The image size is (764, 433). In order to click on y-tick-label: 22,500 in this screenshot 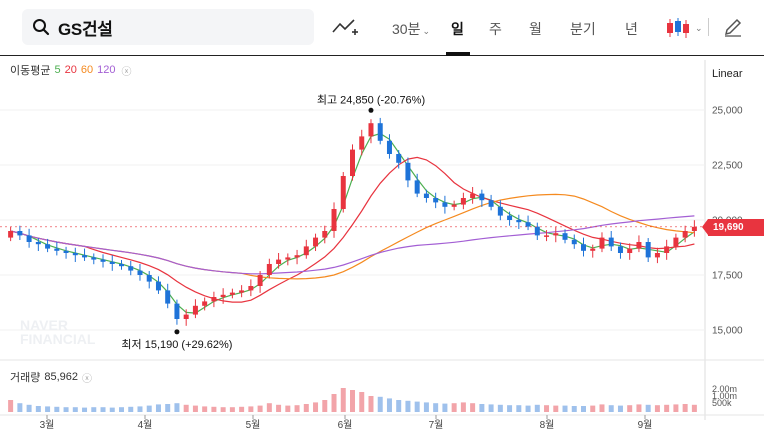, I will do `click(727, 166)`.